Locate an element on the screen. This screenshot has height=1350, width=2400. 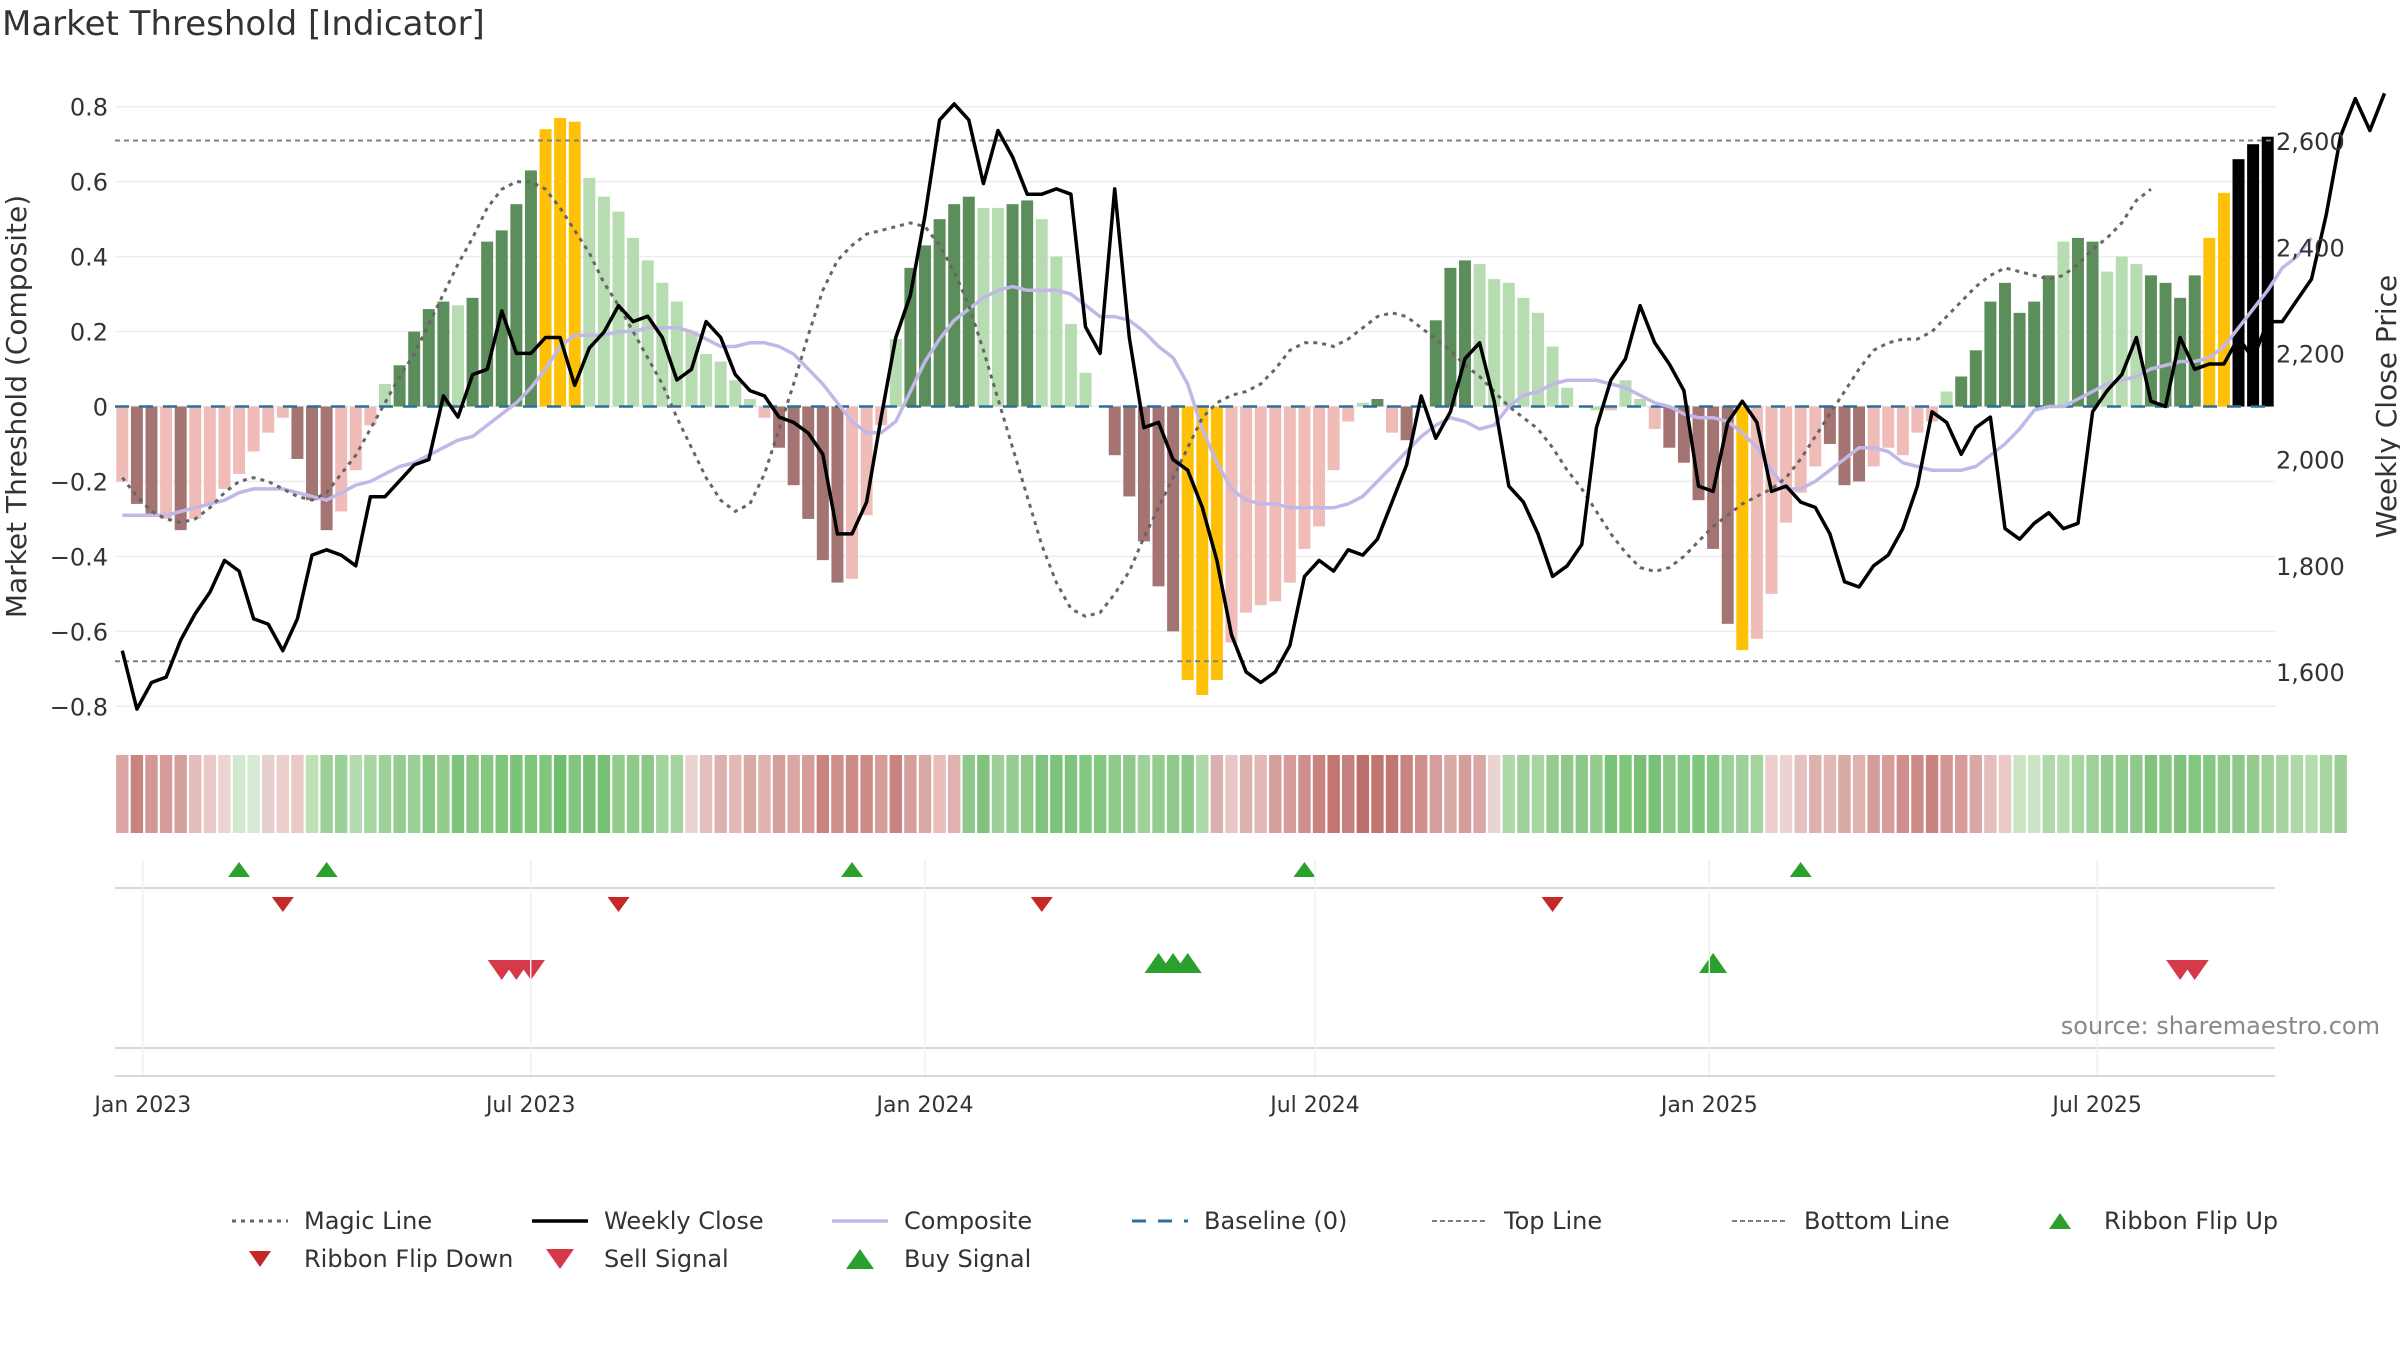
y-tick-label-left: 0.2 is located at coordinates (89, 333).